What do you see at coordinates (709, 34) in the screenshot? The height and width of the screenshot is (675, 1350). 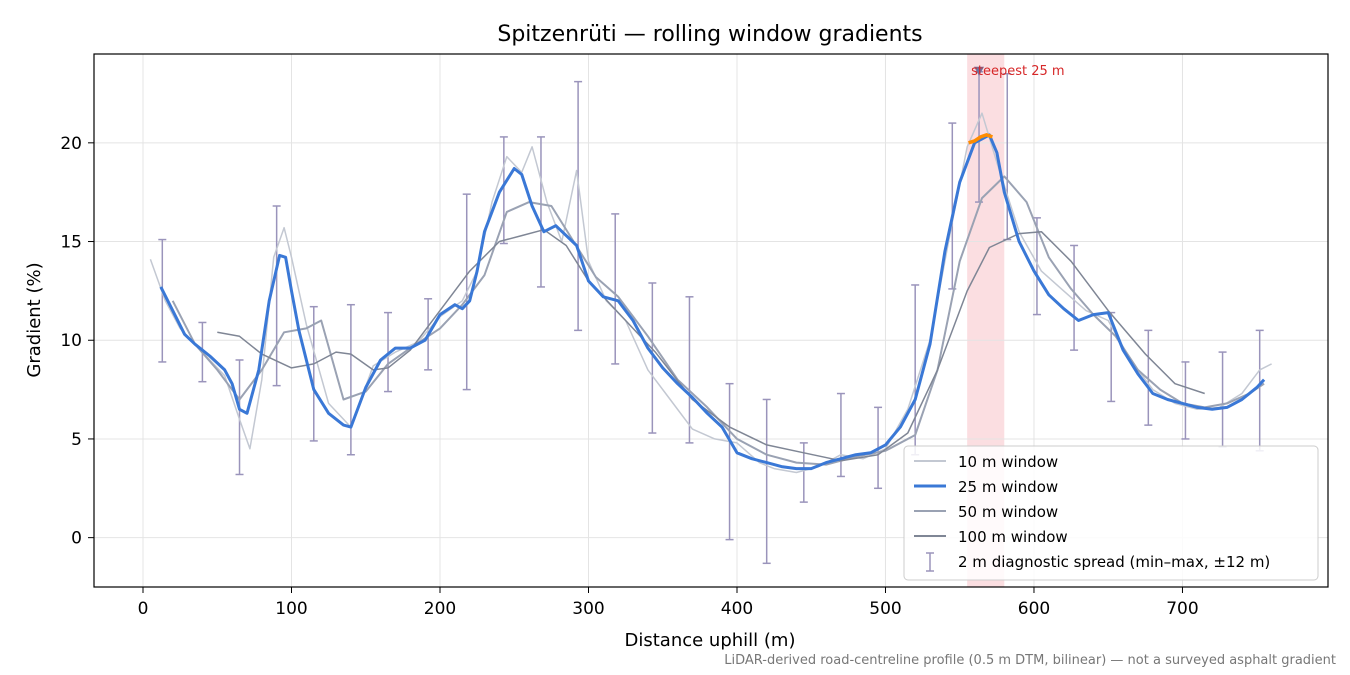 I see `chart-title: Spitzenrüti — rolling window gradients` at bounding box center [709, 34].